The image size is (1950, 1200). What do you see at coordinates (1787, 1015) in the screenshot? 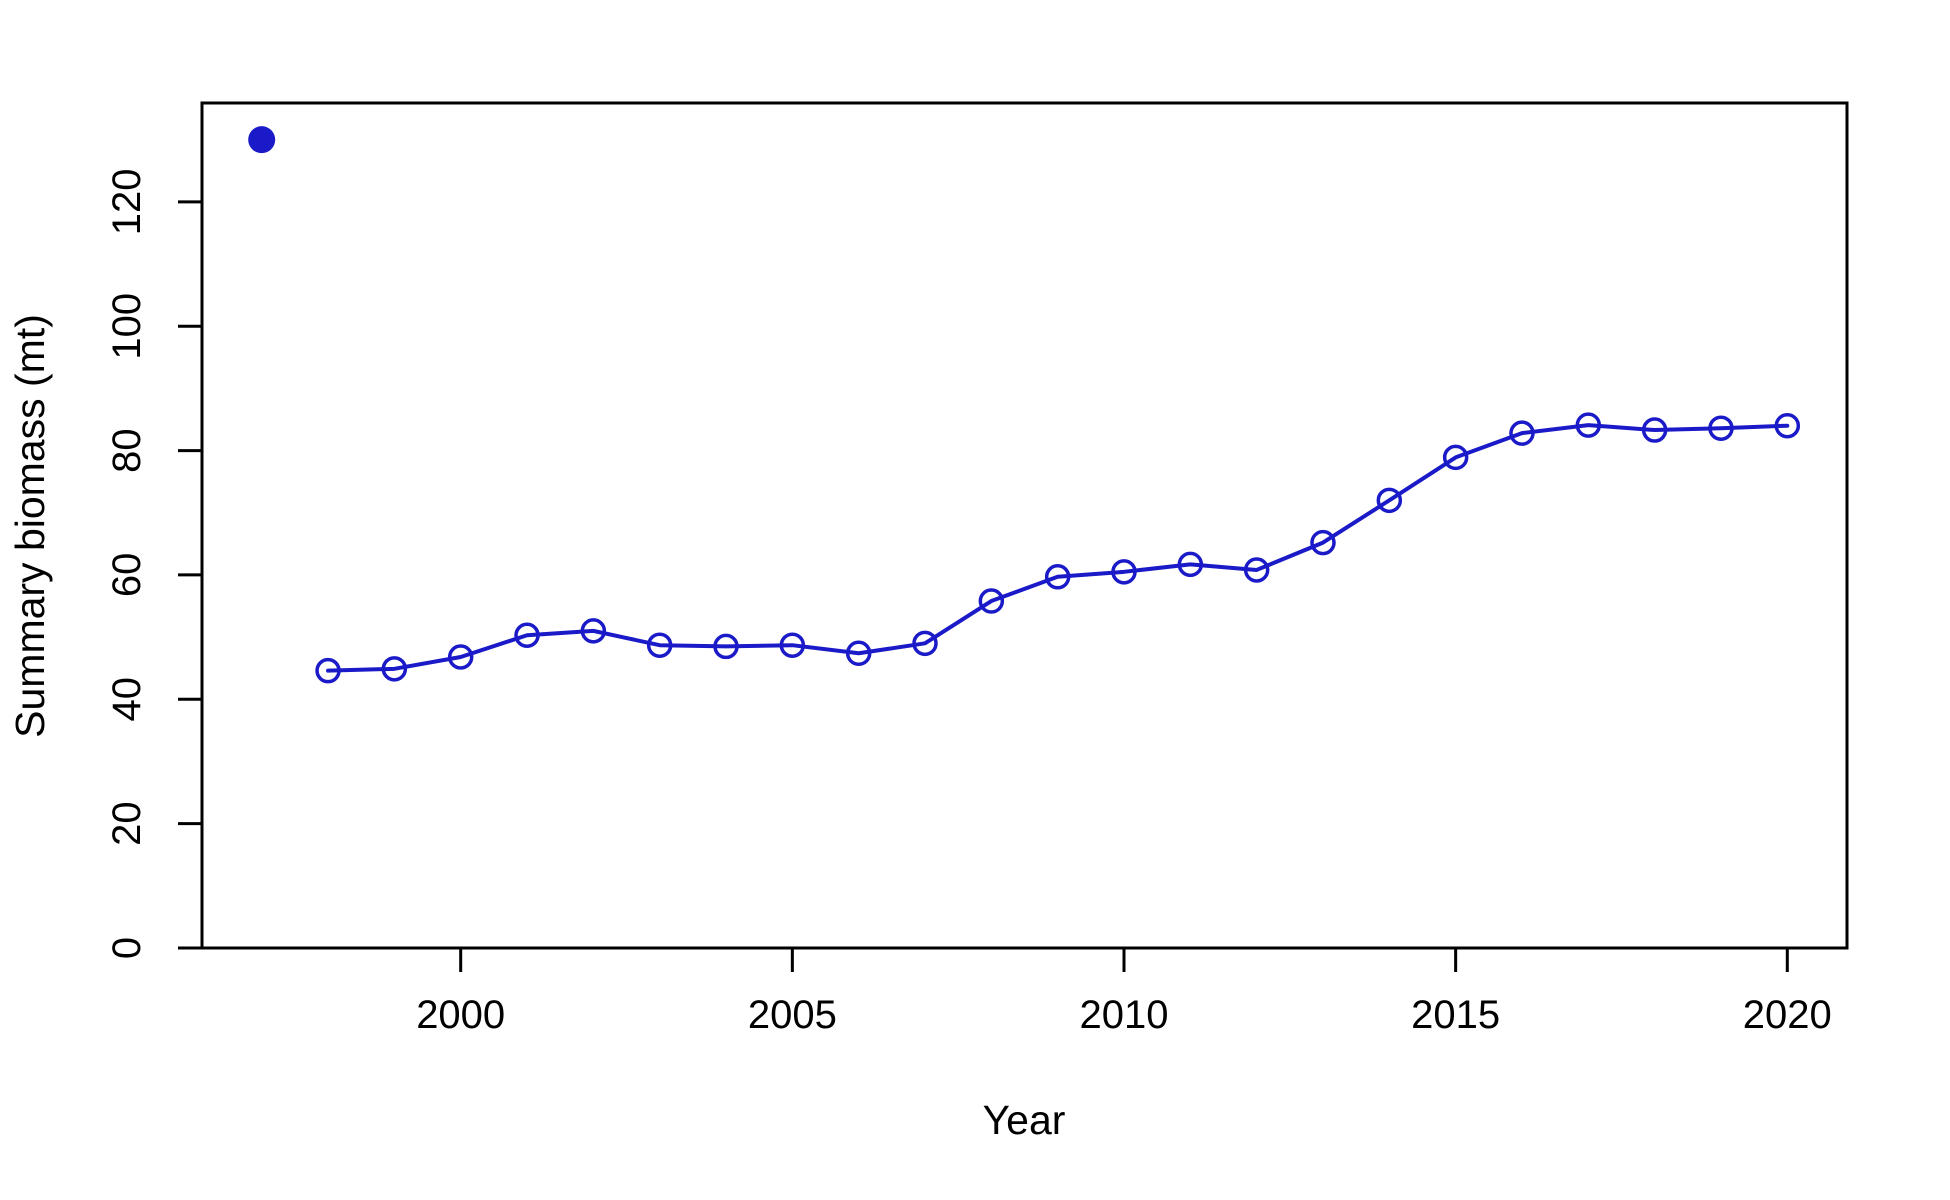
I see `x-axis-tick-label: 2020` at bounding box center [1787, 1015].